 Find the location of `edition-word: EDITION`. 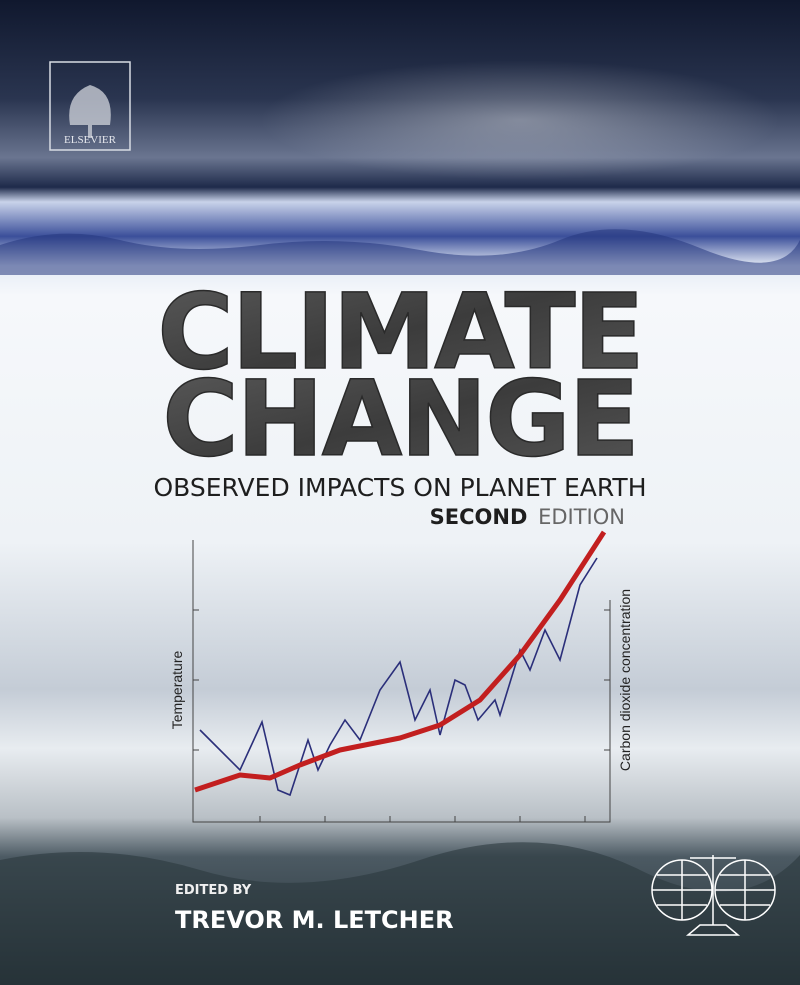

edition-word: EDITION is located at coordinates (581, 517).